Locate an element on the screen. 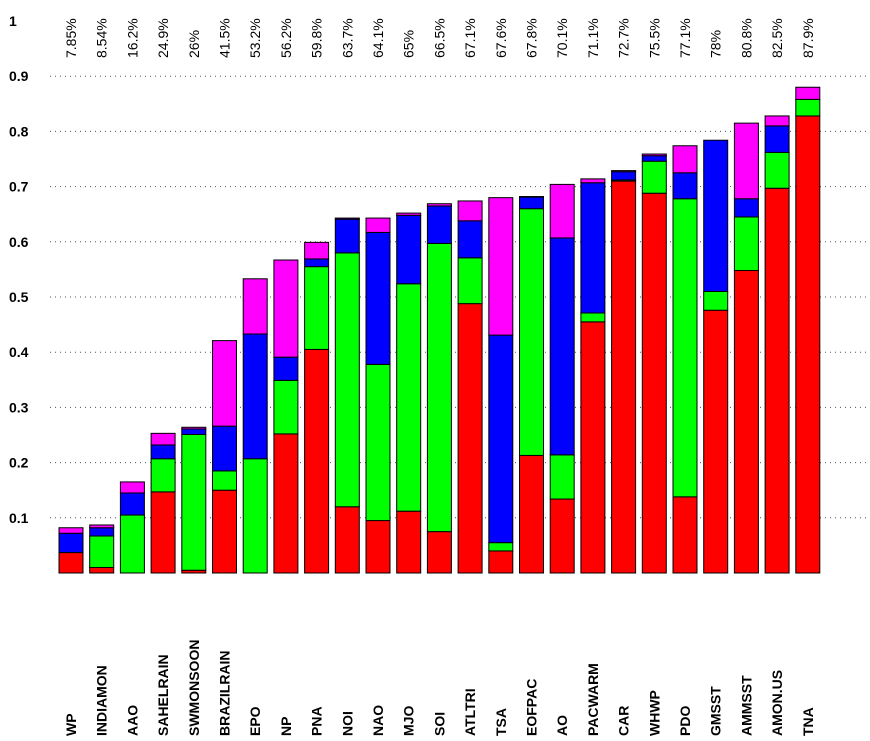 The image size is (870, 741). percent-label: 65% is located at coordinates (409, 44).